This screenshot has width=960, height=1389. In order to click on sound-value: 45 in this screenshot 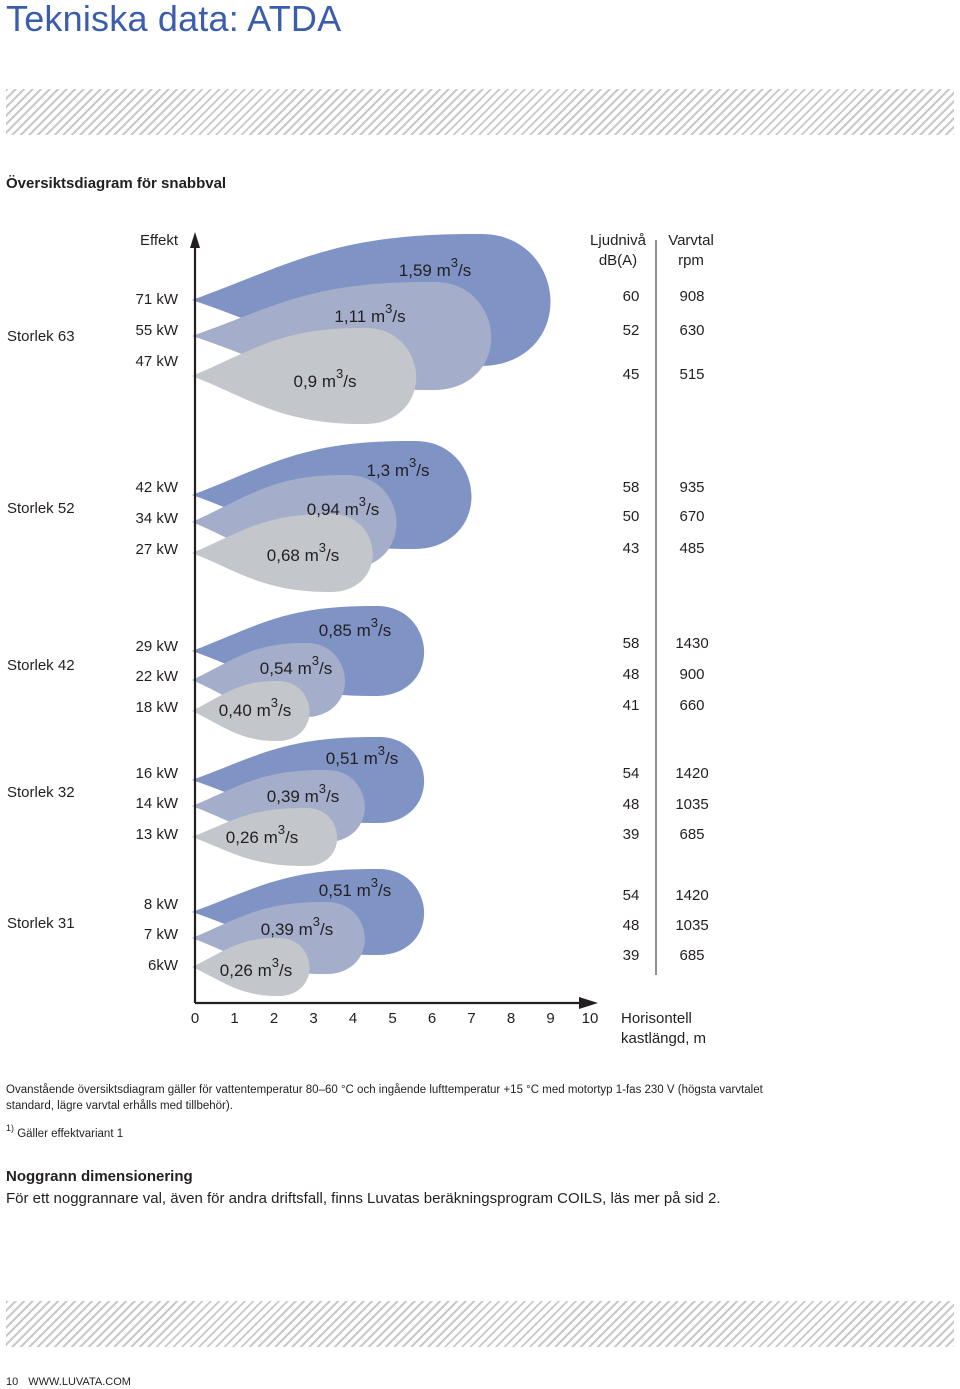, I will do `click(631, 374)`.